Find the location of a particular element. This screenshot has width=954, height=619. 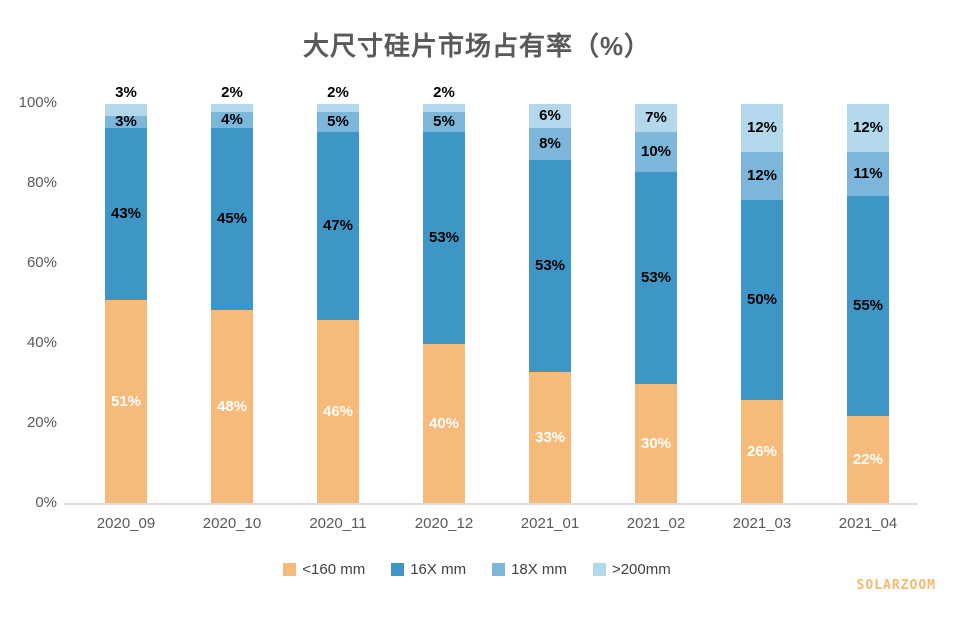

stacked-bar: 3% 3% 43% 51% is located at coordinates (126, 294).